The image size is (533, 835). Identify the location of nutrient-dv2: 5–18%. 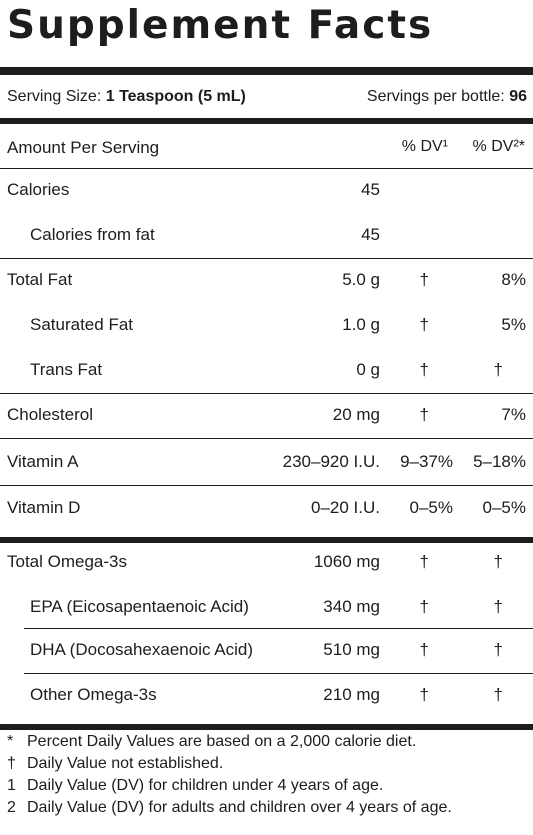
(499, 461).